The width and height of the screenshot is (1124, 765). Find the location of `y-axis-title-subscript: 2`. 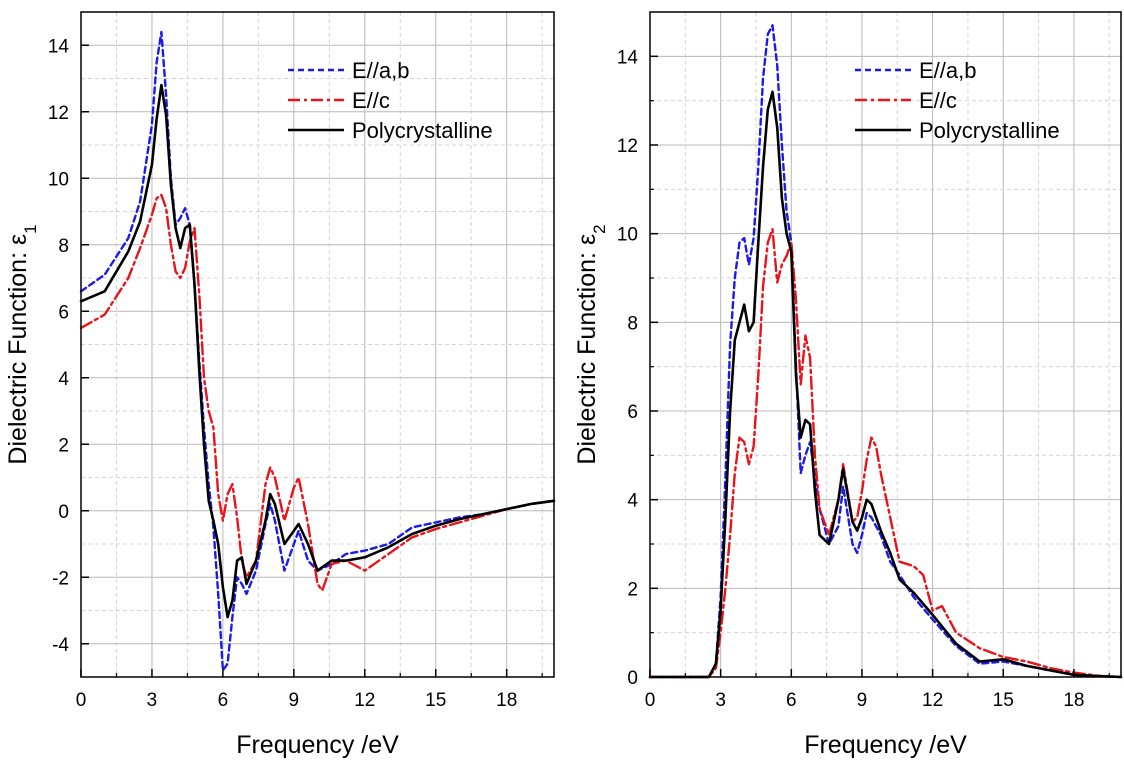

y-axis-title-subscript: 2 is located at coordinates (599, 228).